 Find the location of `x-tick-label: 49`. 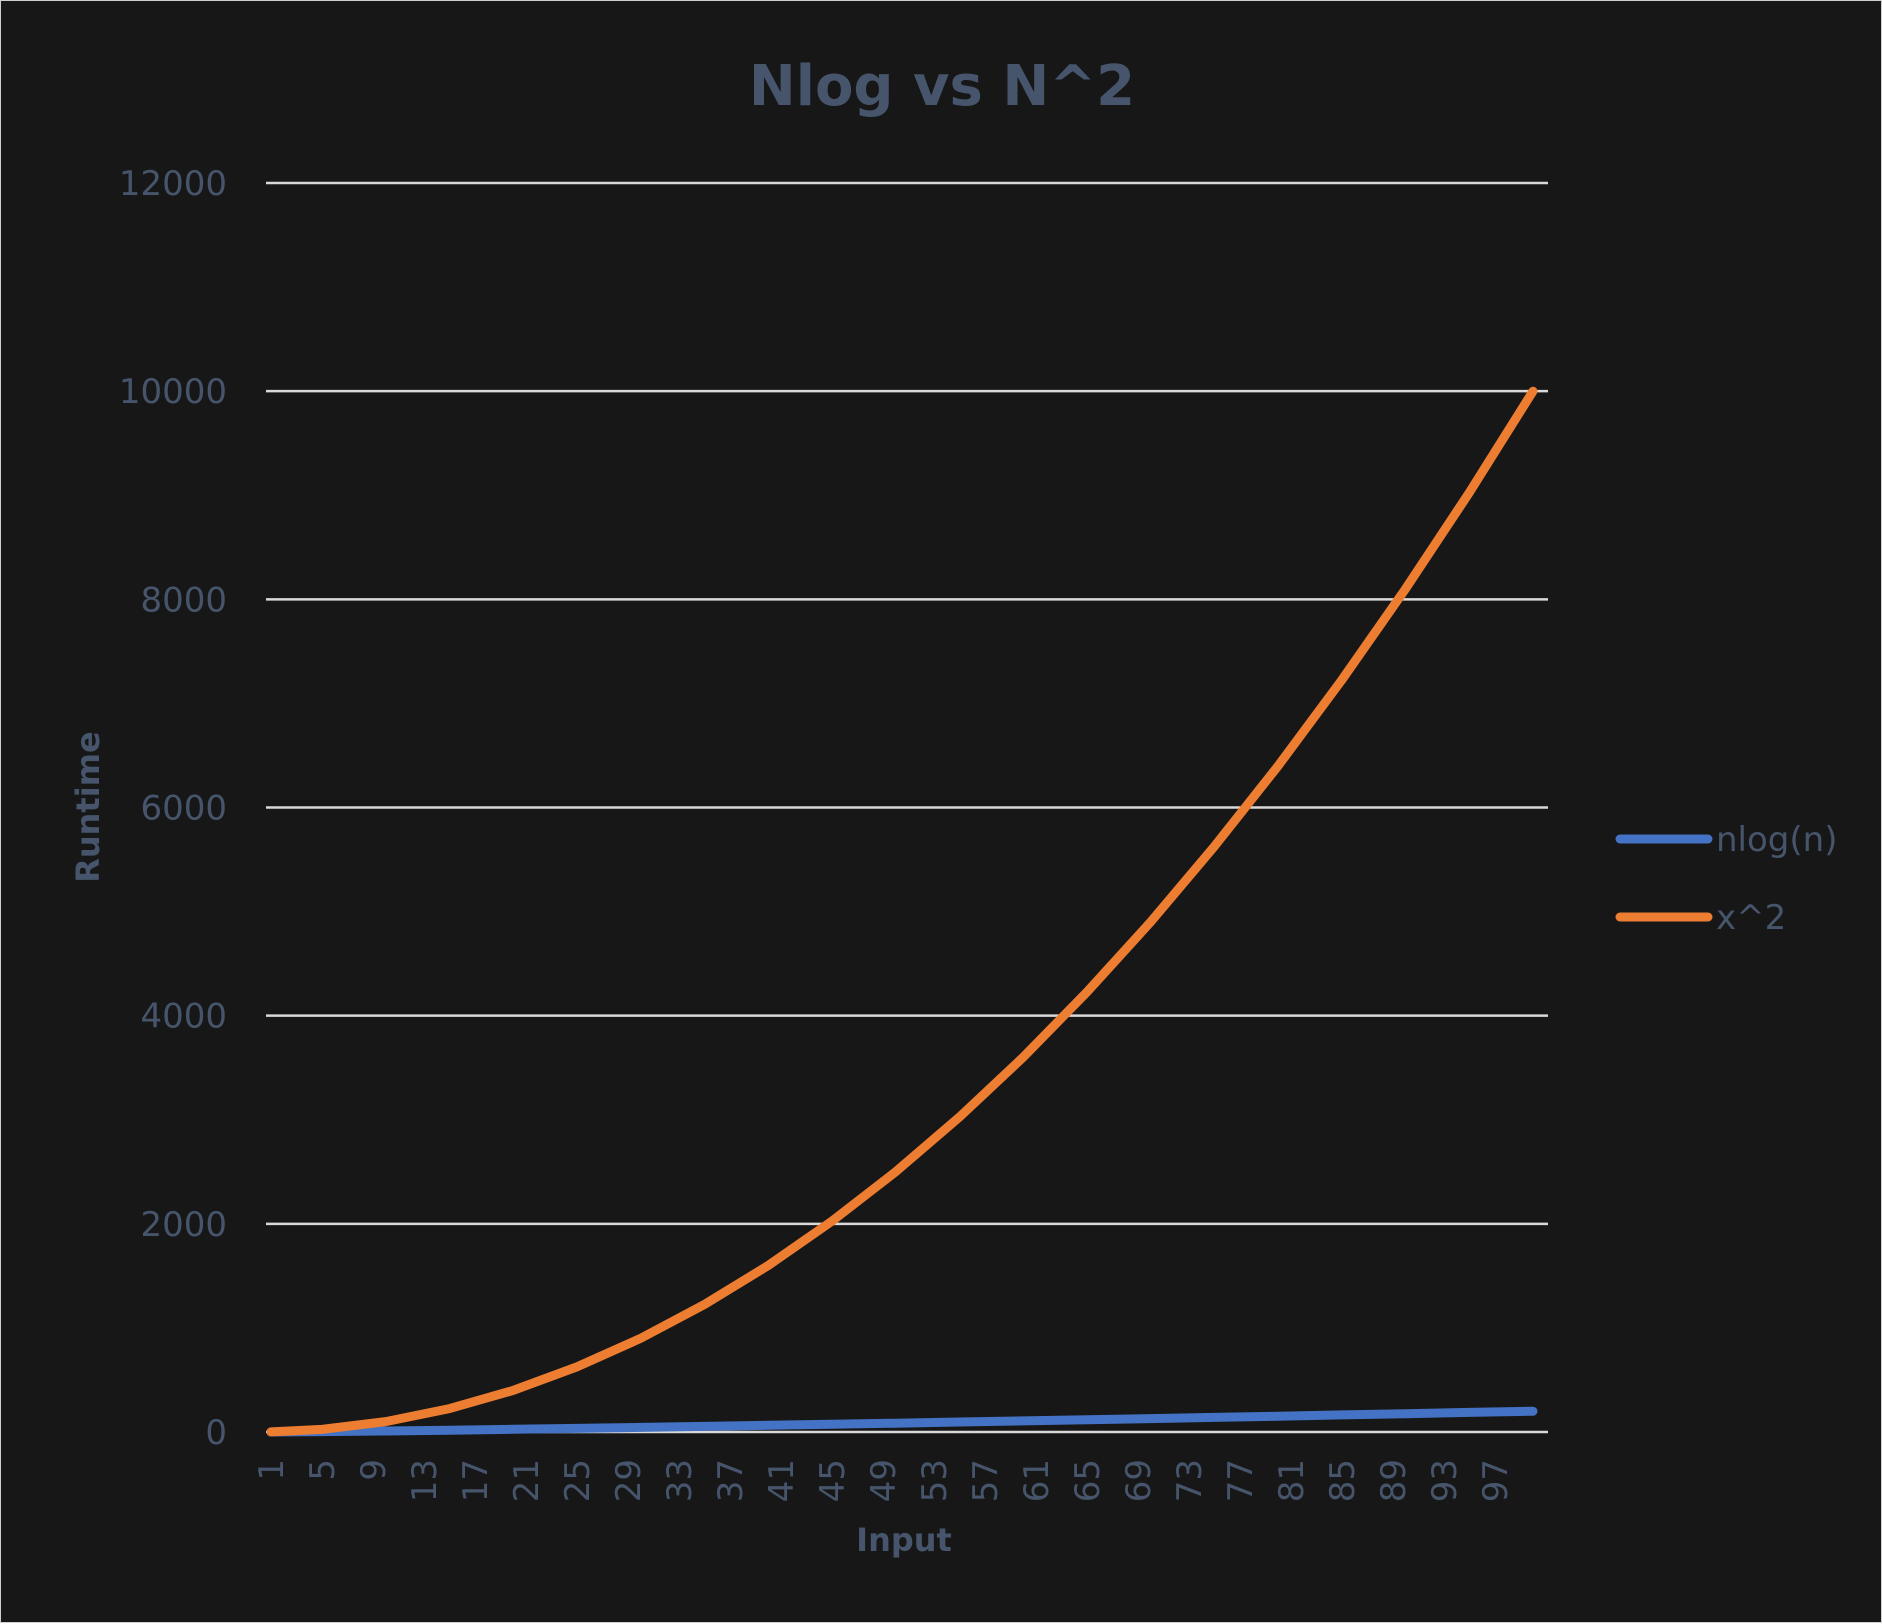

x-tick-label: 49 is located at coordinates (884, 1480).